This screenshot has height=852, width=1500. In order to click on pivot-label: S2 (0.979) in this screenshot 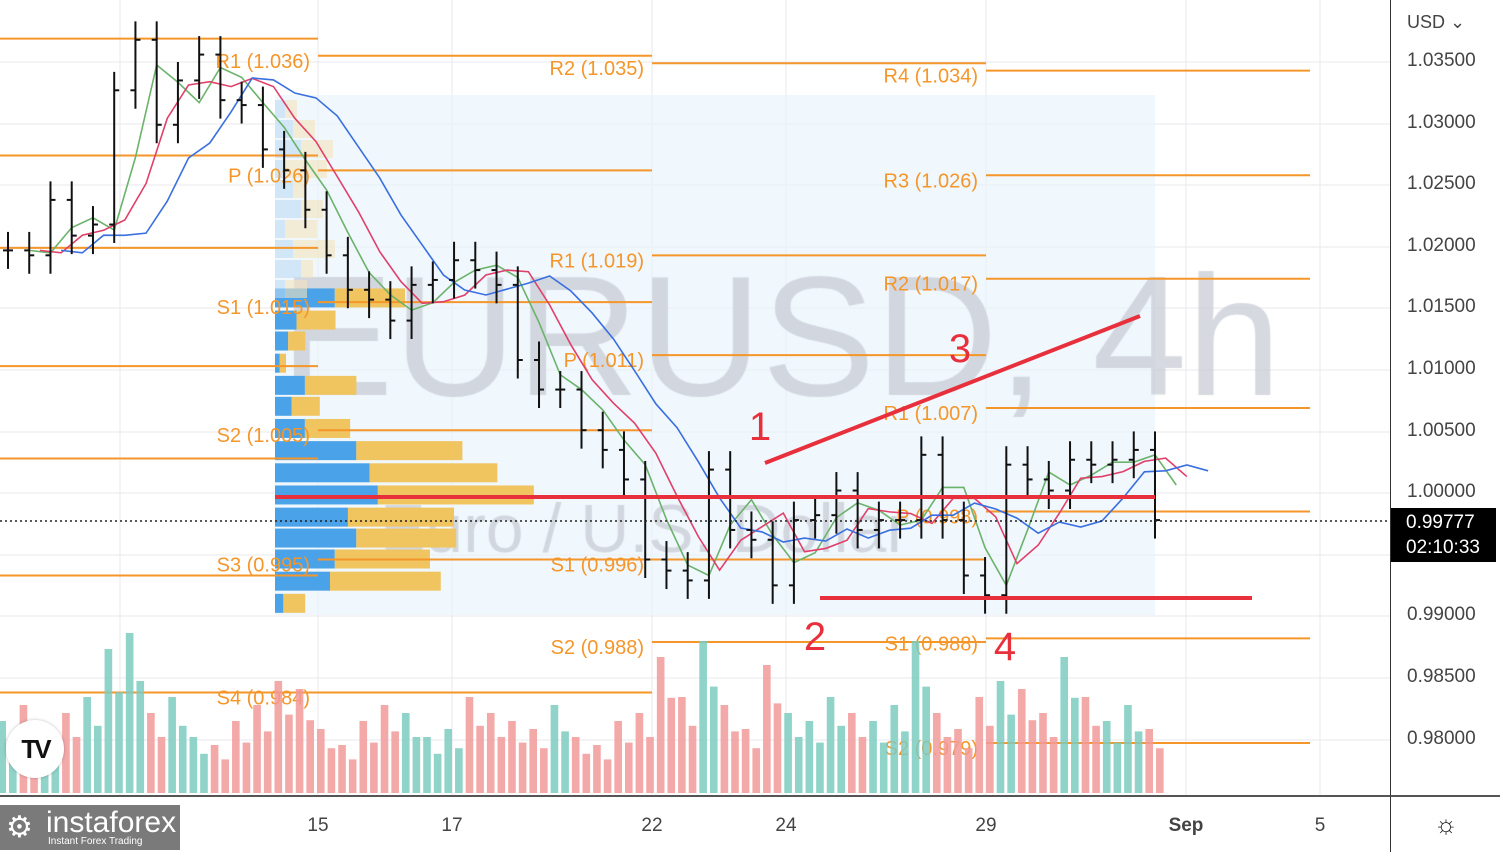, I will do `click(931, 749)`.